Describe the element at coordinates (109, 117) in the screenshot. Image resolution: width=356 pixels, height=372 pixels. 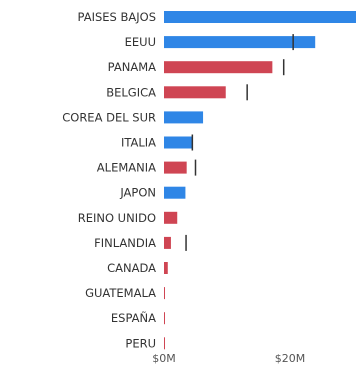
I see `category-label: COREA DEL SUR` at that location.